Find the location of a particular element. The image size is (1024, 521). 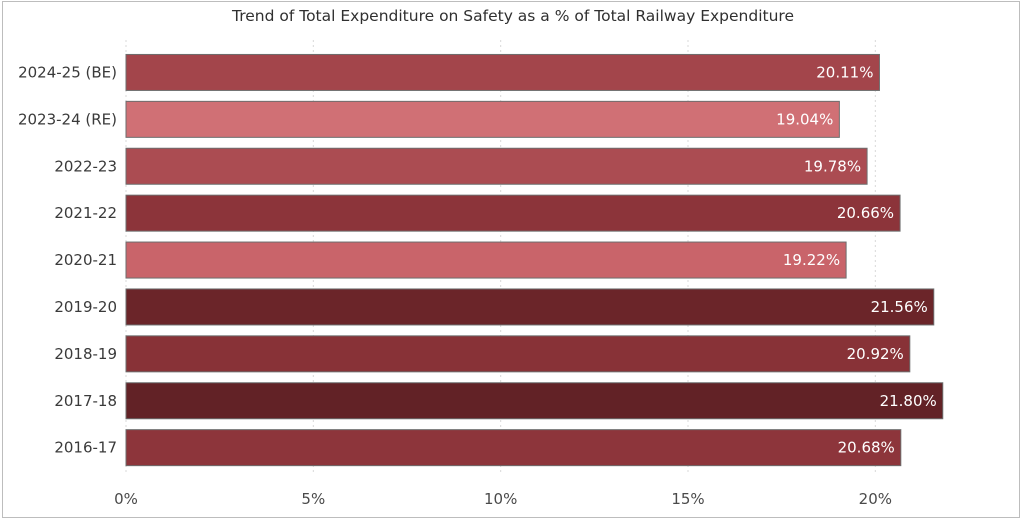

bar-value-label: 20.68% is located at coordinates (866, 448).